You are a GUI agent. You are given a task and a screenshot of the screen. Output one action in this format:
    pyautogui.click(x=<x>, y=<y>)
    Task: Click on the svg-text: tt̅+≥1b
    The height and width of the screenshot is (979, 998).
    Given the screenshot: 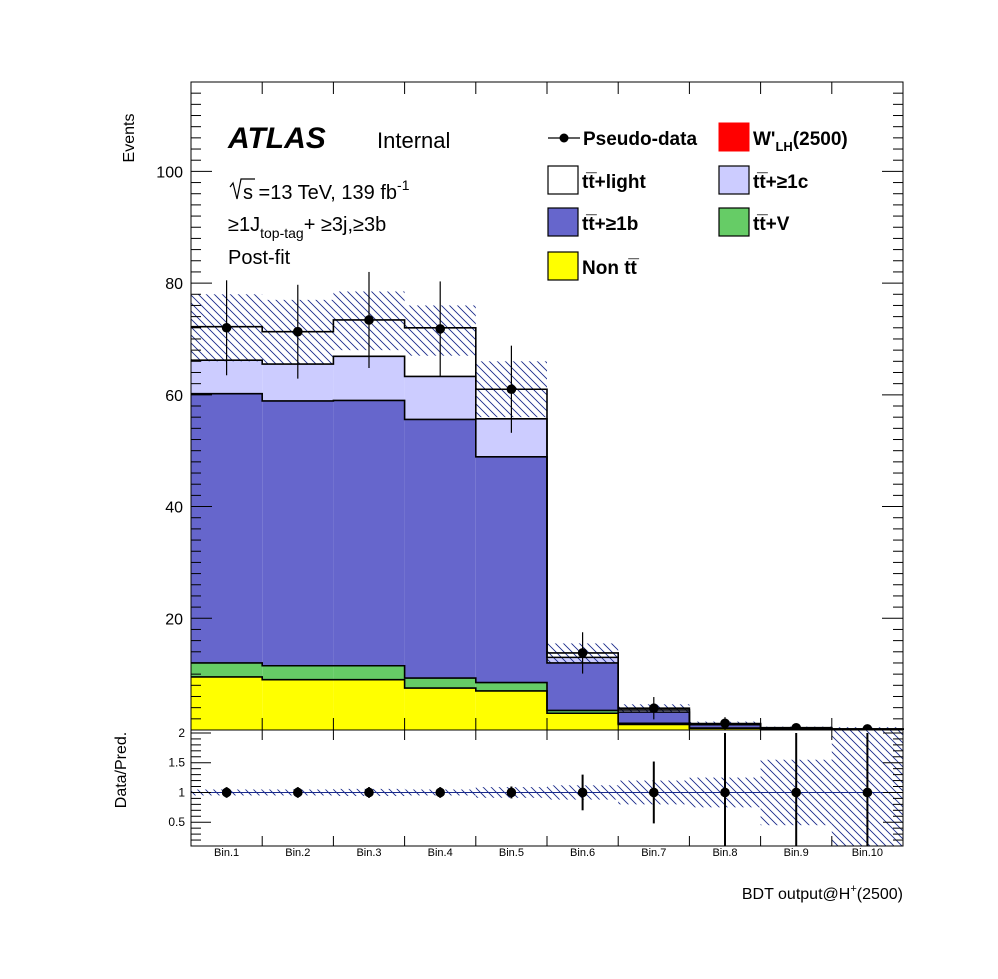 What is the action you would take?
    pyautogui.click(x=610, y=224)
    